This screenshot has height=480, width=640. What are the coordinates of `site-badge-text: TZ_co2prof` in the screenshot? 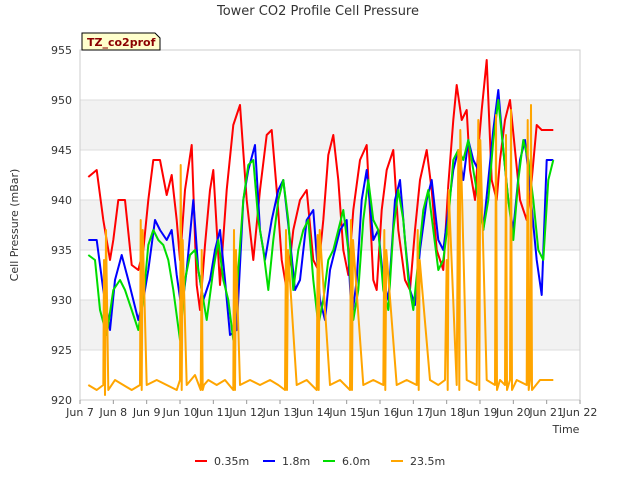 It's located at (121, 42).